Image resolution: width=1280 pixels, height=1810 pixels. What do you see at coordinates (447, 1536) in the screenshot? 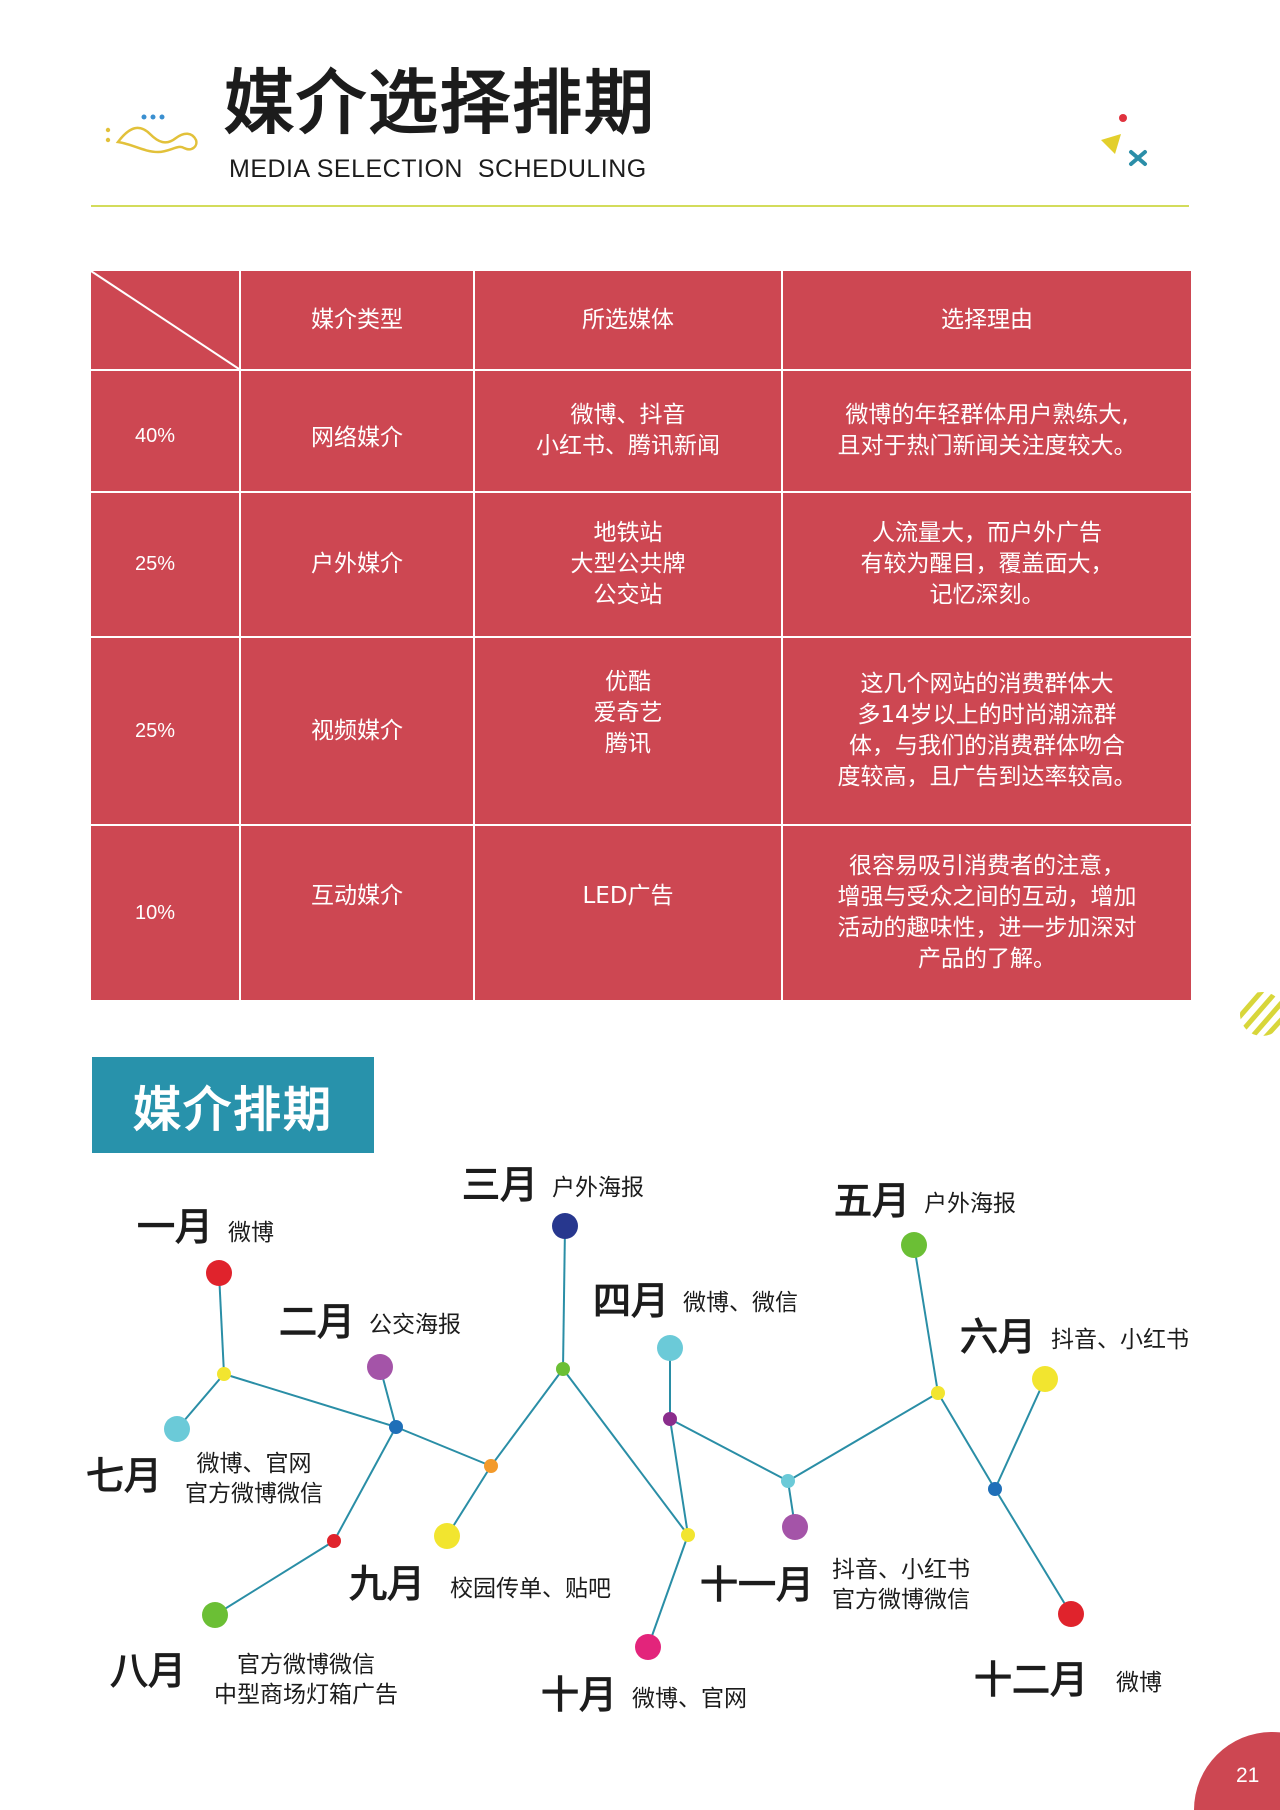
I see `node-sep` at bounding box center [447, 1536].